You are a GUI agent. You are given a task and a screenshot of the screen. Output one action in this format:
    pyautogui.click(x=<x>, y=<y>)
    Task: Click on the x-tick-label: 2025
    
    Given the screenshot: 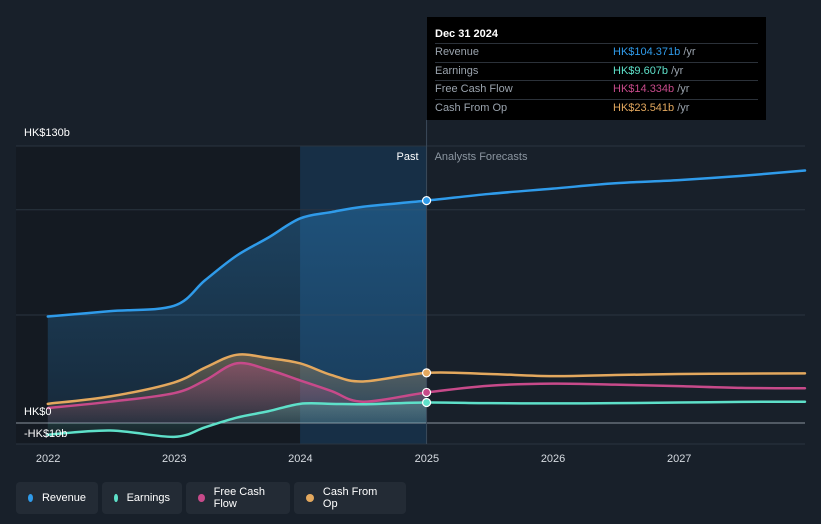 What is the action you would take?
    pyautogui.click(x=427, y=459)
    